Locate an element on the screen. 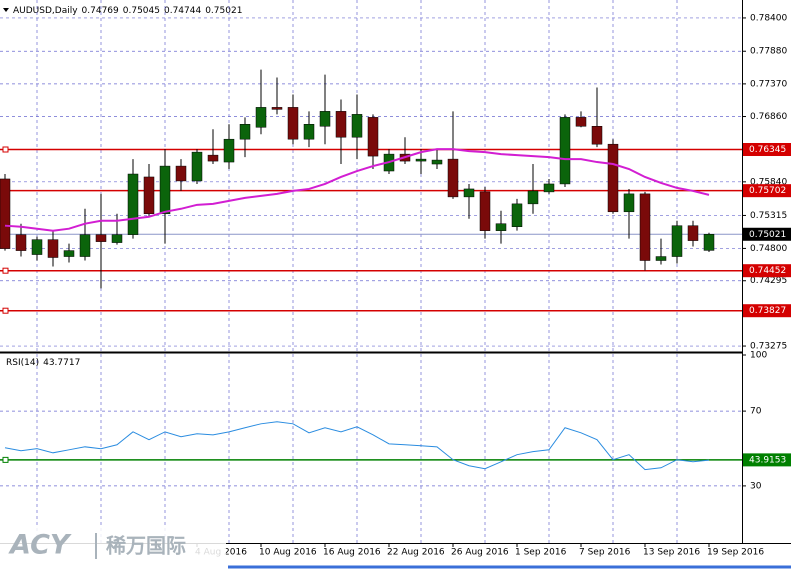 This screenshot has width=791, height=570. y-tick-label: 0.75840 is located at coordinates (768, 182).